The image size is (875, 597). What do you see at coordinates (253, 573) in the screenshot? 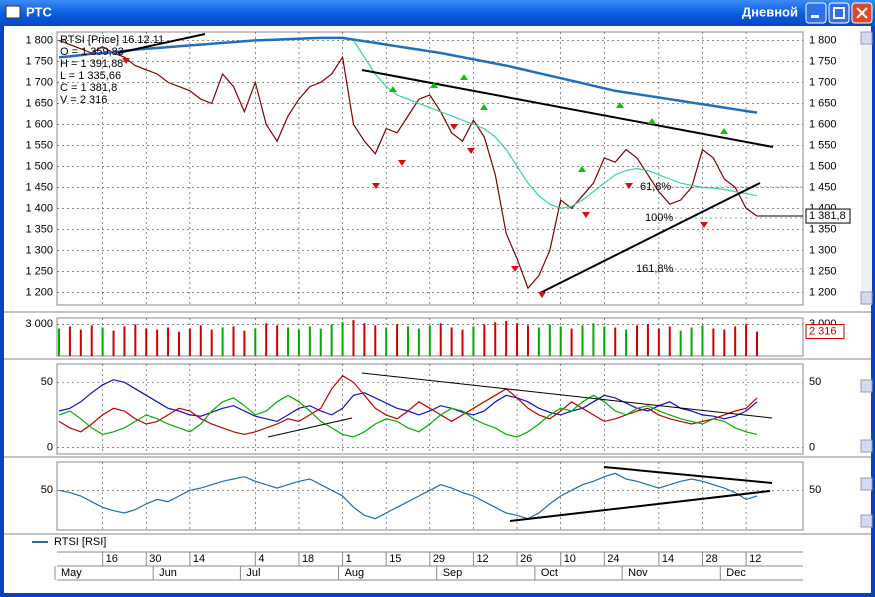
I see `month-label: Jul` at bounding box center [253, 573].